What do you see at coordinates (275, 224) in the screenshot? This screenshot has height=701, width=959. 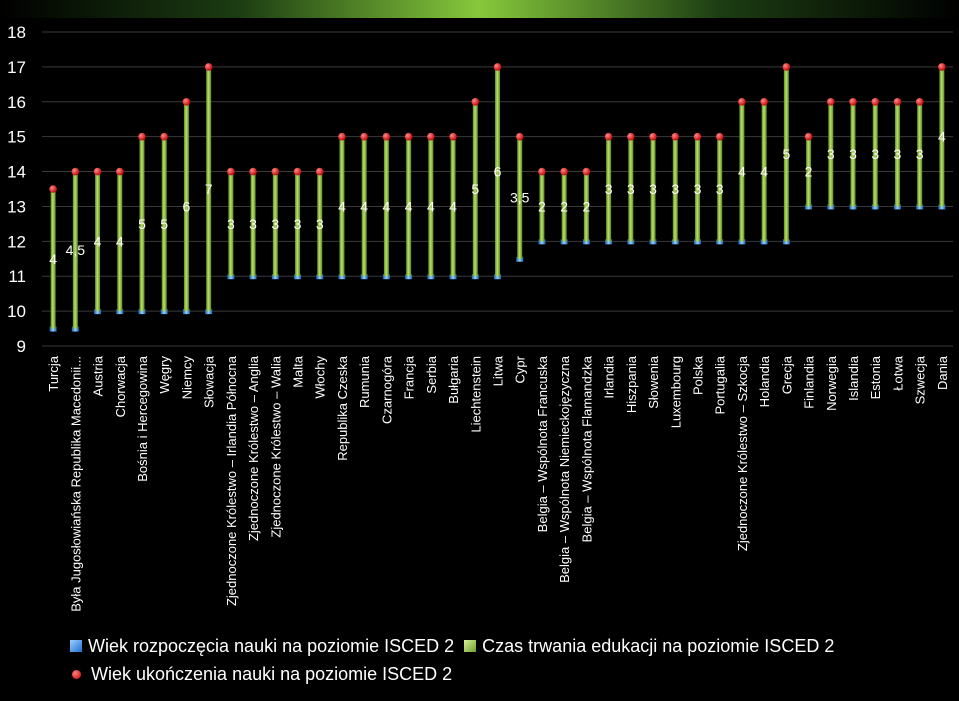 I see `duration-label-10: 3` at bounding box center [275, 224].